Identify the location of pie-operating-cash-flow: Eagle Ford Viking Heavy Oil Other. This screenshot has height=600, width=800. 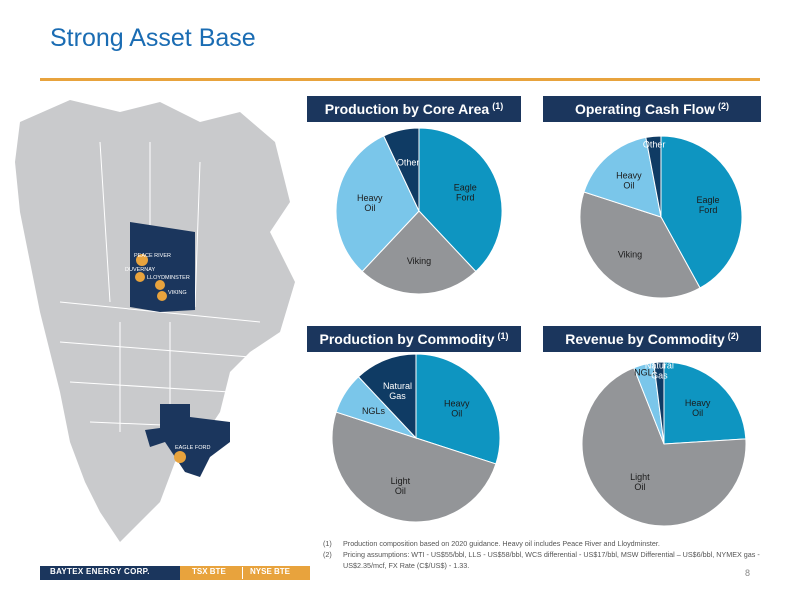
(661, 217).